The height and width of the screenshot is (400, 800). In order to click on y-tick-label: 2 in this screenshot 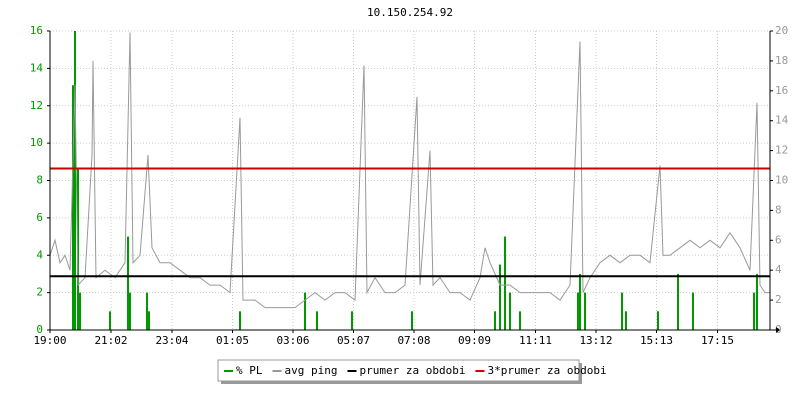, I will do `click(39, 292)`.